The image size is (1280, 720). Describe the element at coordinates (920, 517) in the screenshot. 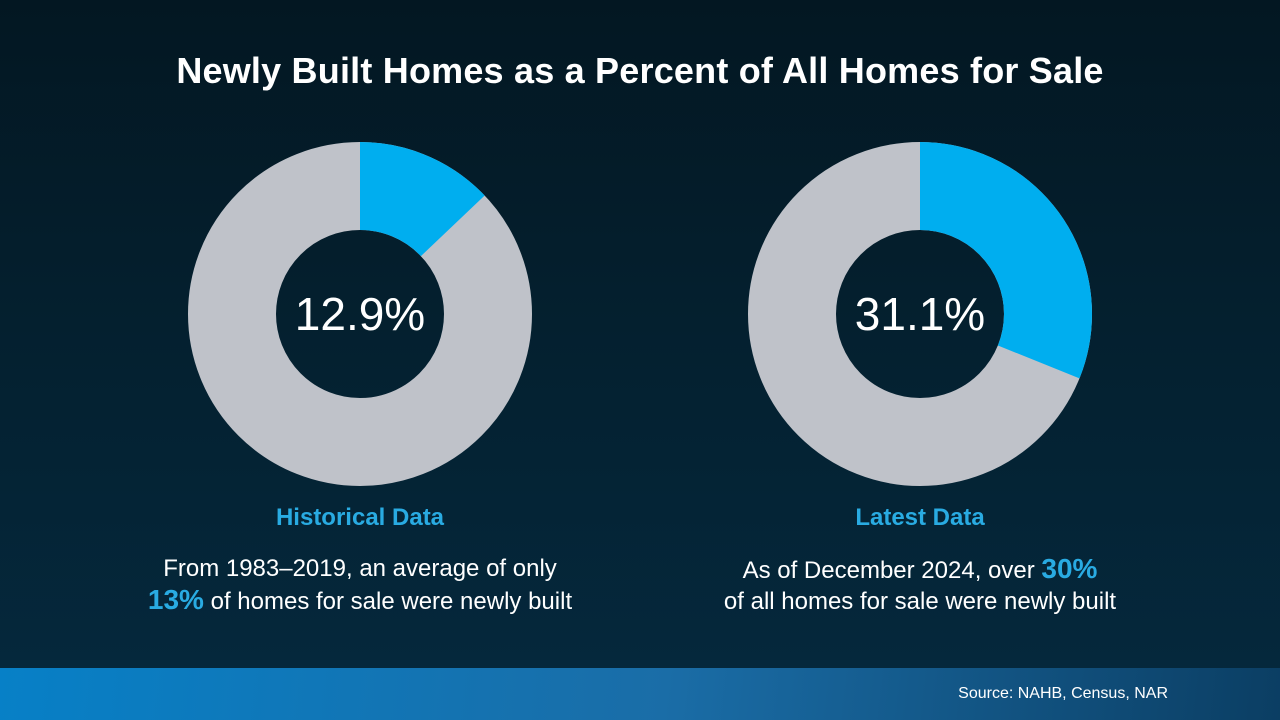

I see `chart-heading-latest: Latest Data` at that location.